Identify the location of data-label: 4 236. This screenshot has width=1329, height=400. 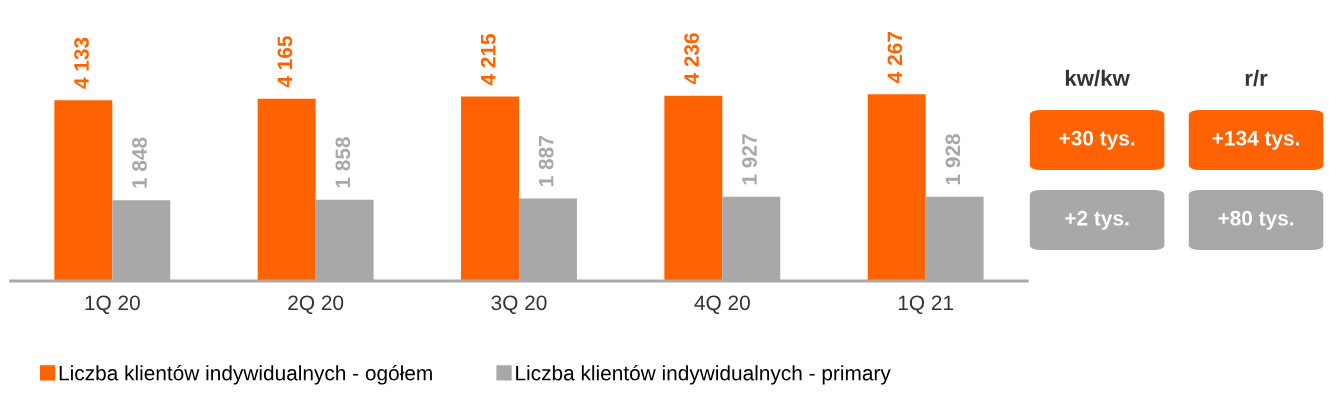
(691, 59).